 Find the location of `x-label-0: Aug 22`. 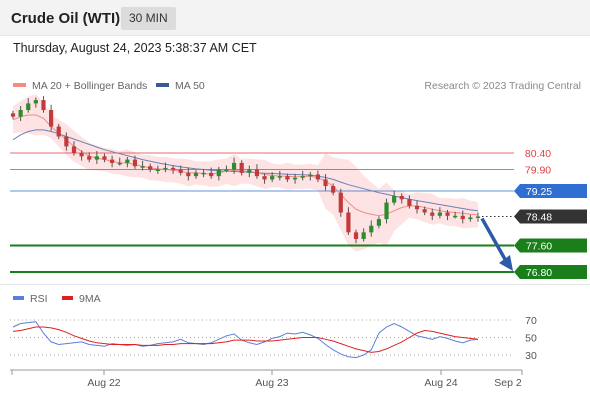

x-label-0: Aug 22 is located at coordinates (103, 383).